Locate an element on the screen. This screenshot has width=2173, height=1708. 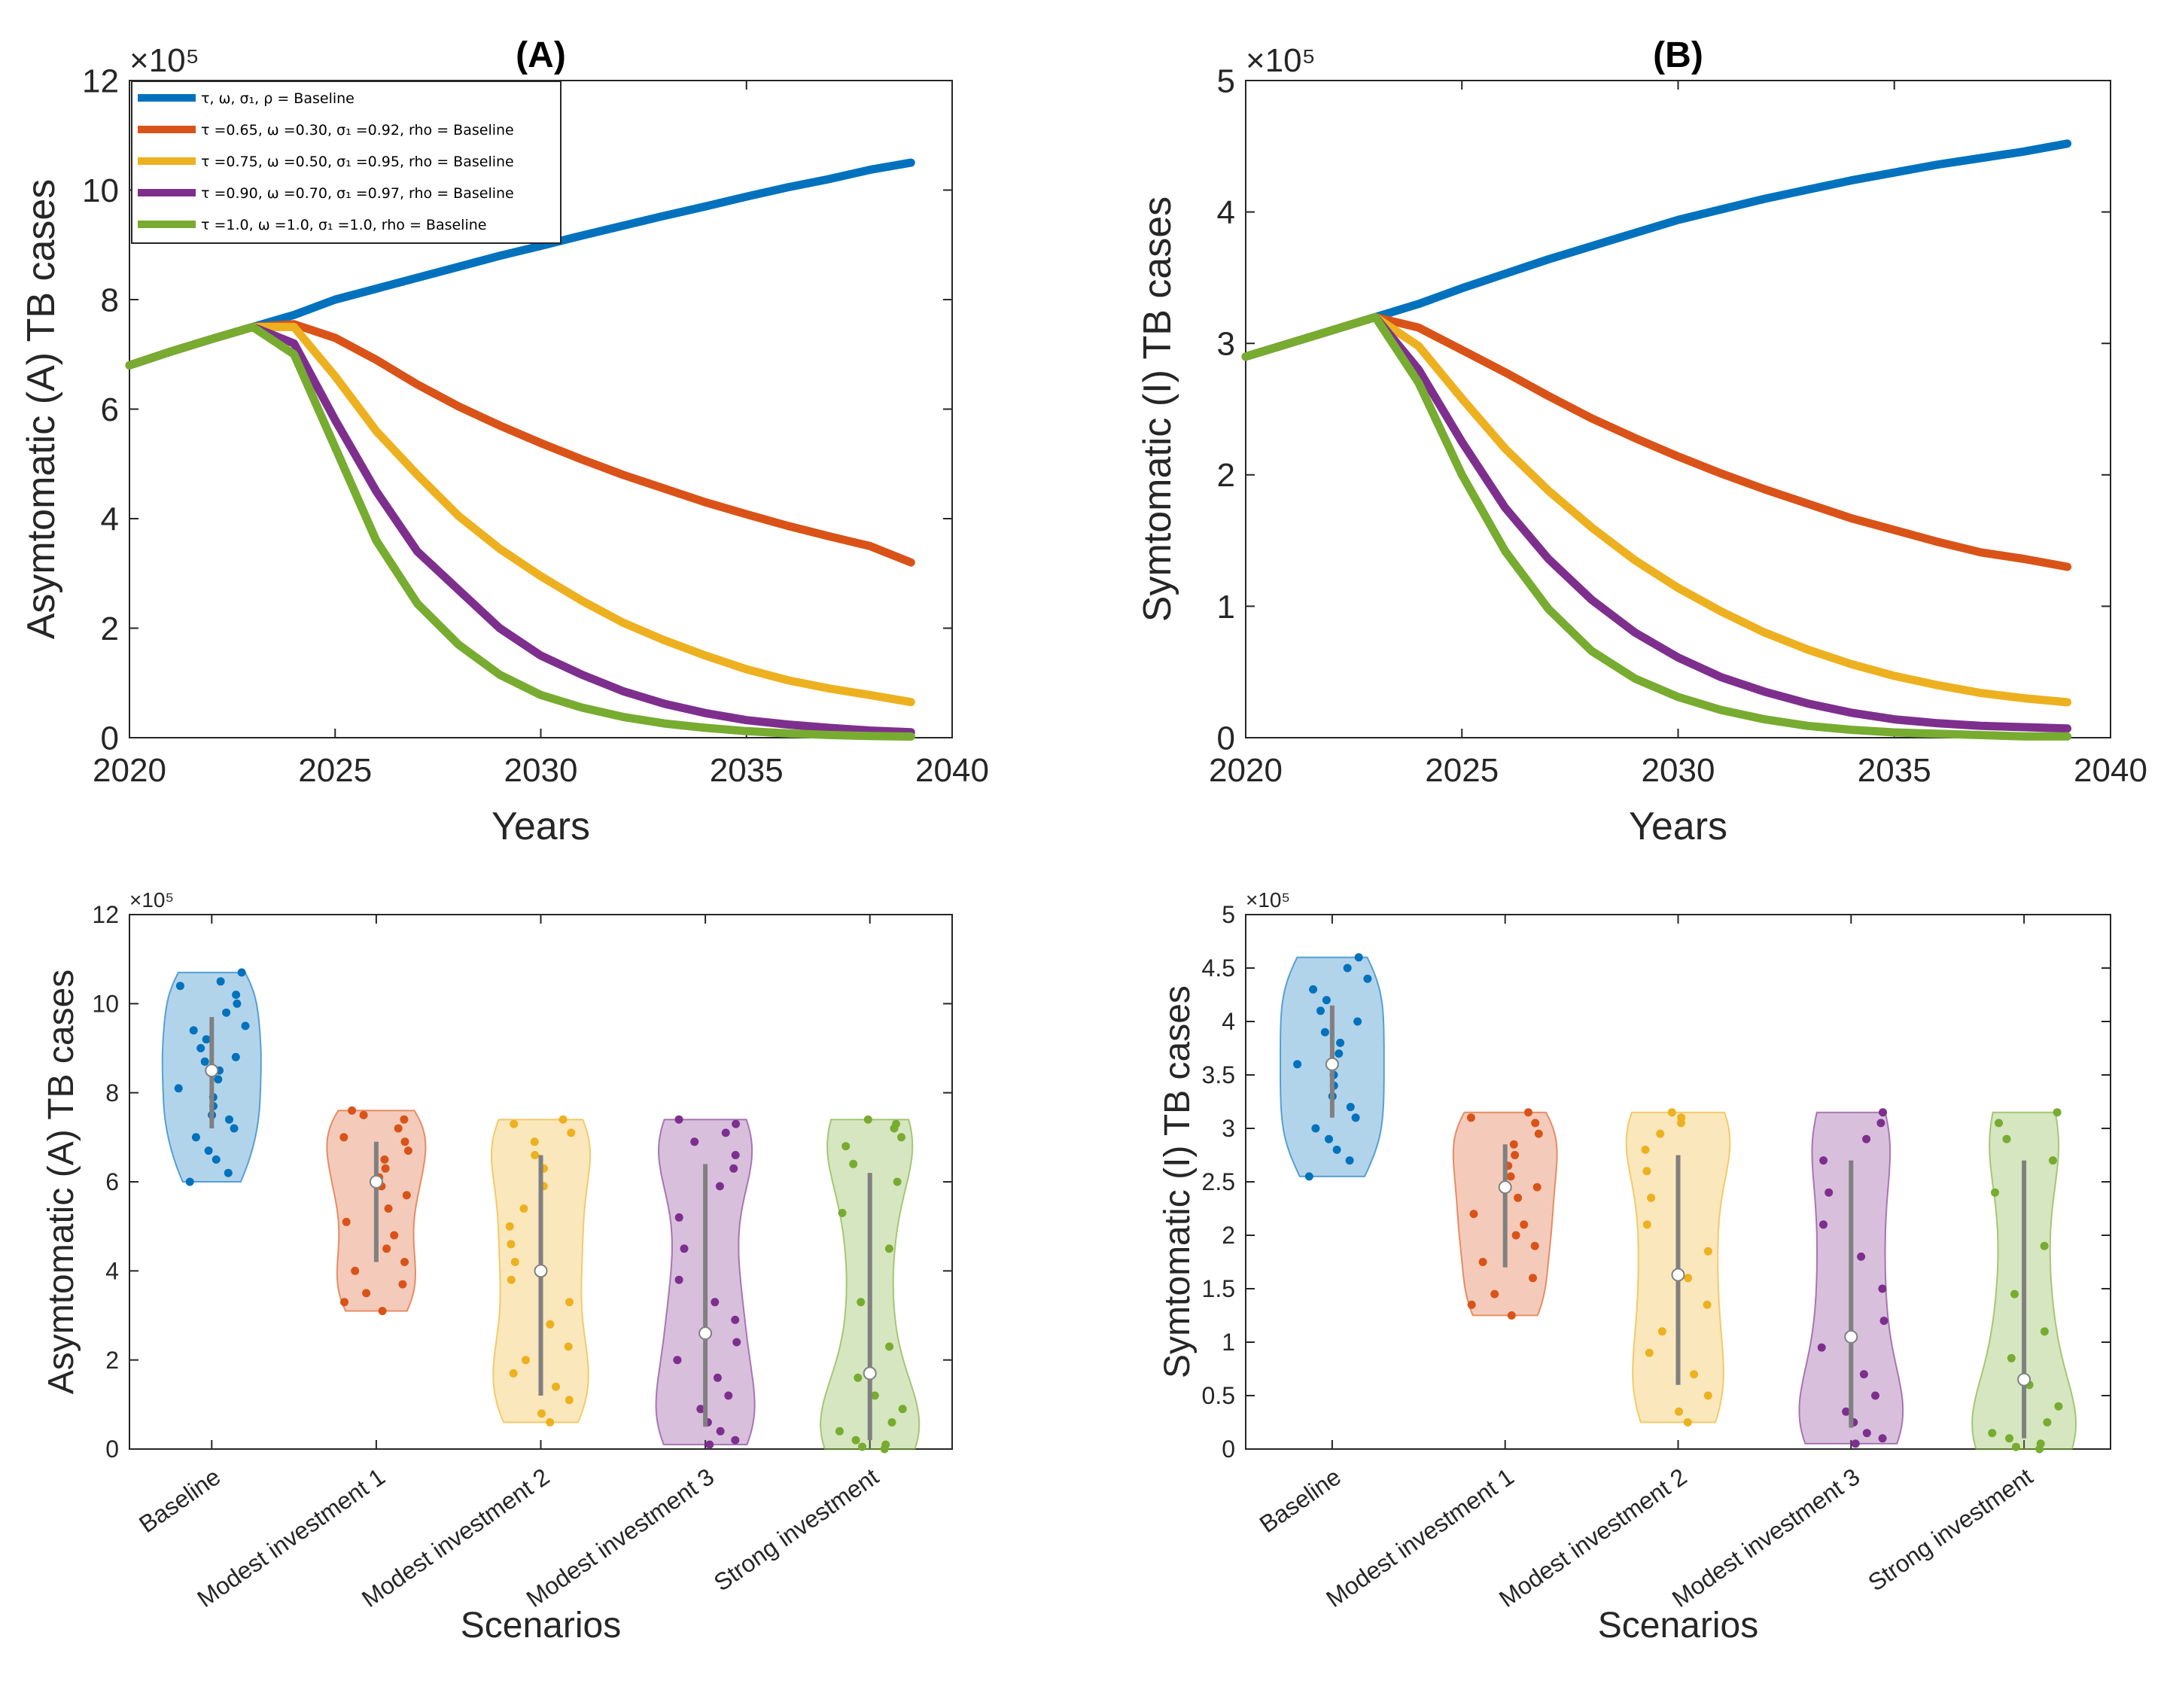
y-tick-label: 2 is located at coordinates (1228, 1235).